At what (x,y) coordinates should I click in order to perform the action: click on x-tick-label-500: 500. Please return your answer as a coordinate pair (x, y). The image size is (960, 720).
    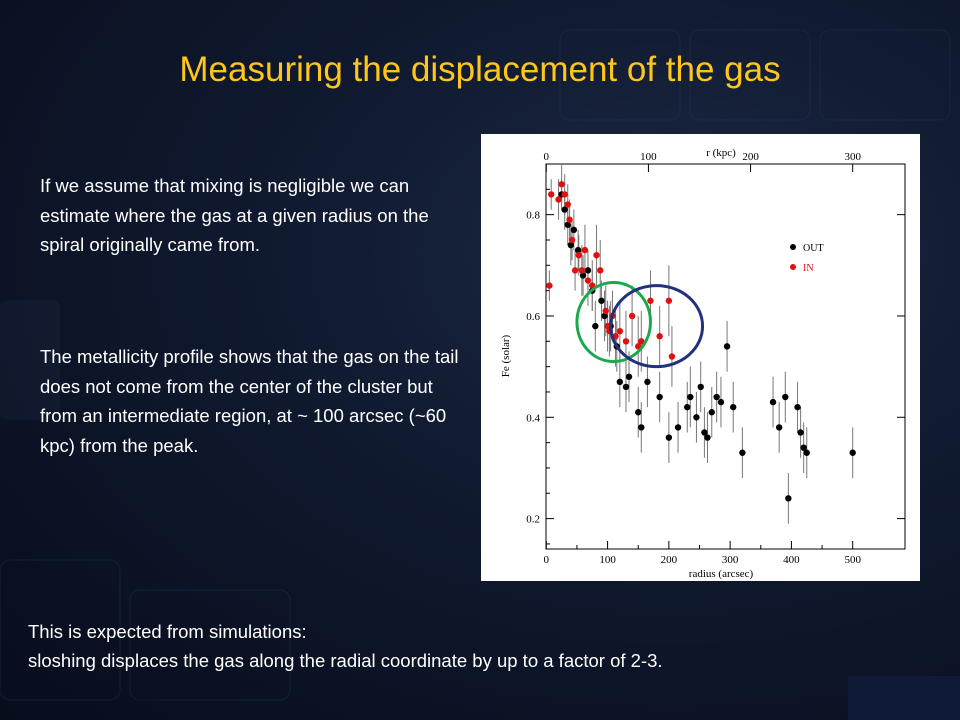
    Looking at the image, I should click on (852, 560).